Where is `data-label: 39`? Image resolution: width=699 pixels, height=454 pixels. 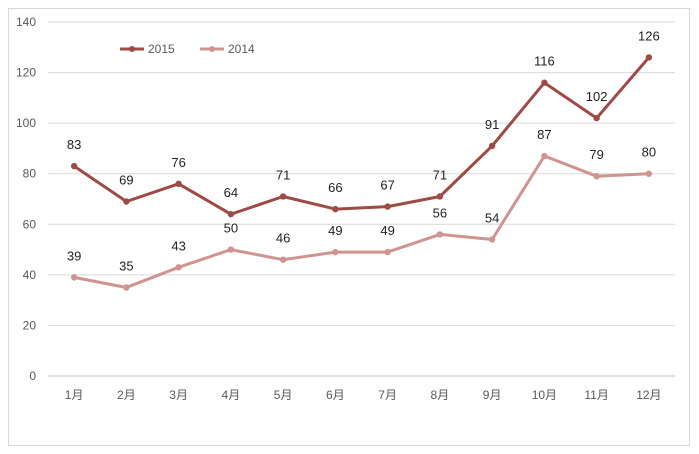
data-label: 39 is located at coordinates (74, 255).